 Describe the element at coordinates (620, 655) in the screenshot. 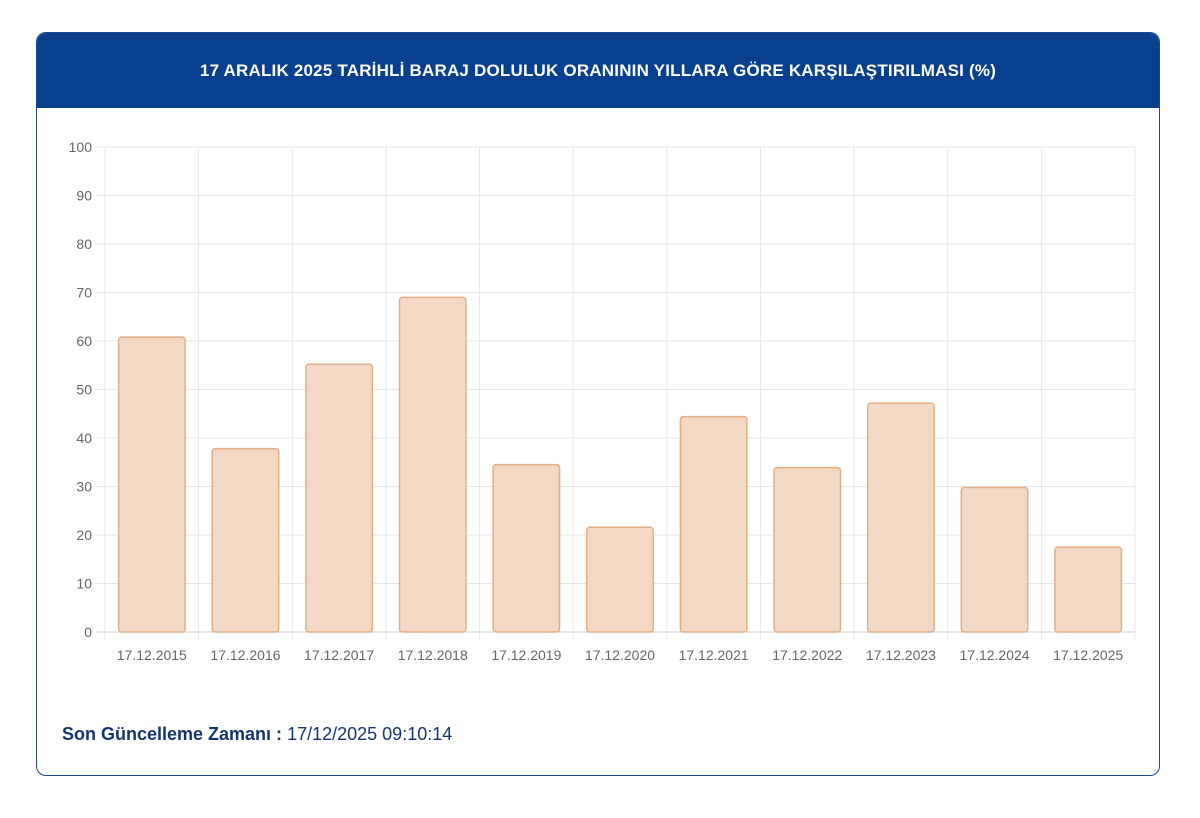

I see `x-tick-label: 17.12.2020` at that location.